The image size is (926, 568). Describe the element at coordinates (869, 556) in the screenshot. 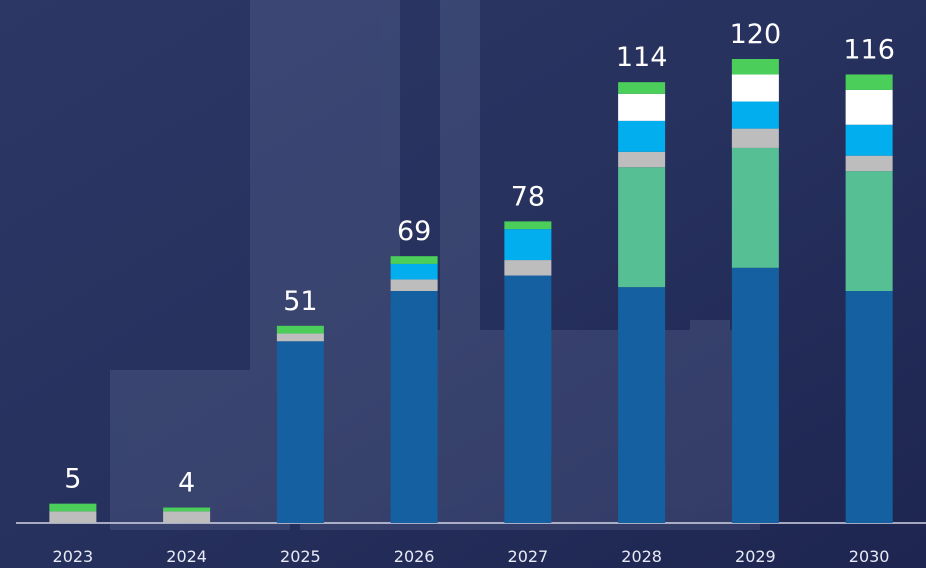

I see `x-tick-label: 2030` at that location.